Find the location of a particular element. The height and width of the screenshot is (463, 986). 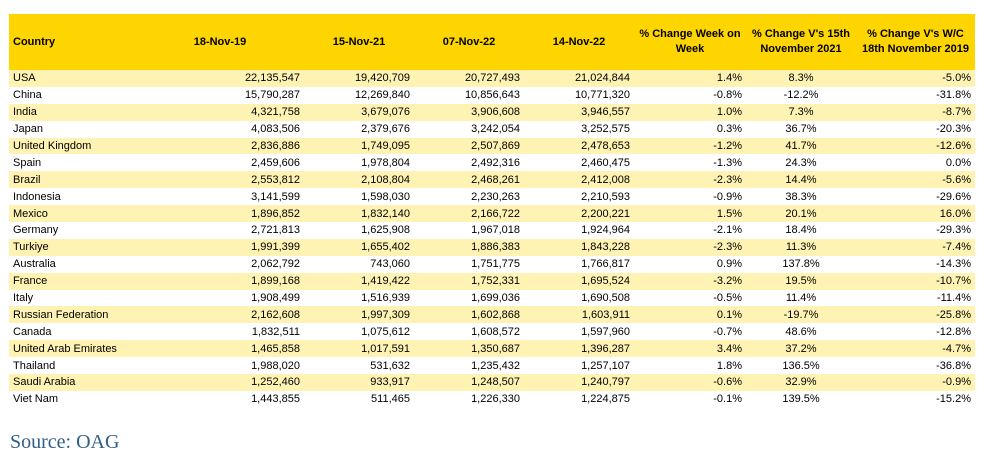

header-change-2019: % Change V's W/C 18th November 2019 is located at coordinates (915, 42).